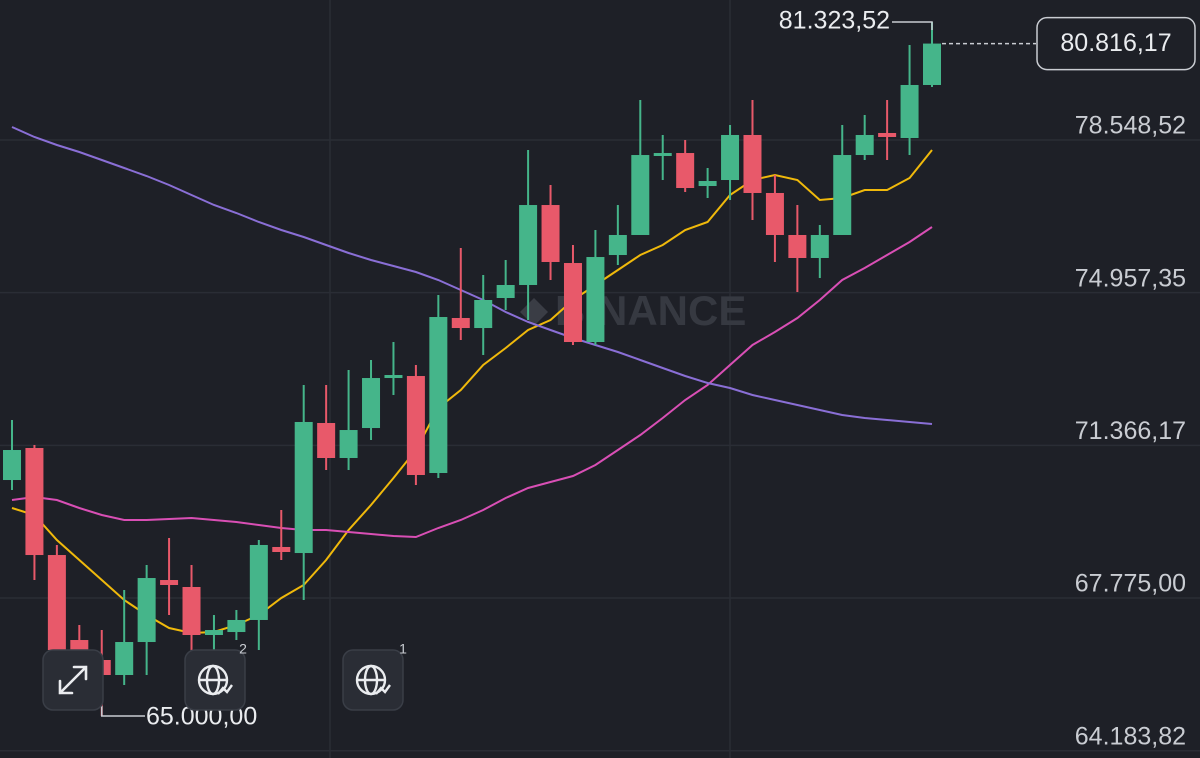 The height and width of the screenshot is (758, 1200). What do you see at coordinates (123, 711) in the screenshot?
I see `low-marker-line` at bounding box center [123, 711].